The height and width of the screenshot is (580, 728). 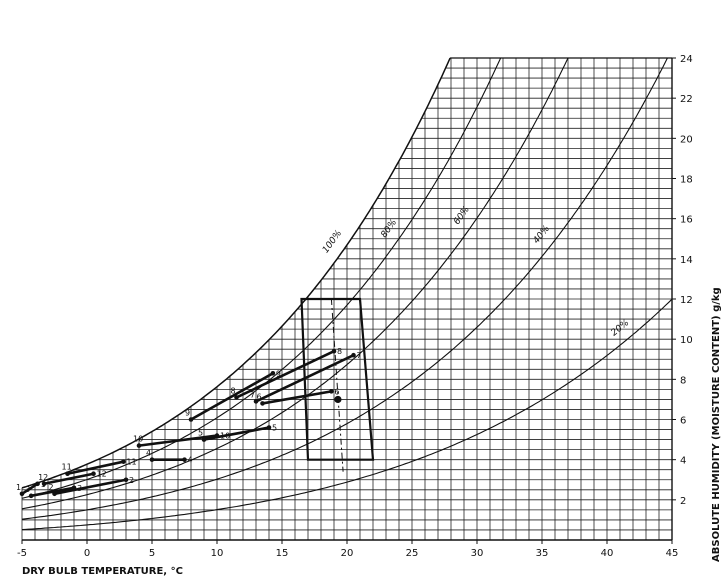 What do you see at coordinates (79, 488) in the screenshot?
I see `range-max-label-3: 3` at bounding box center [79, 488].